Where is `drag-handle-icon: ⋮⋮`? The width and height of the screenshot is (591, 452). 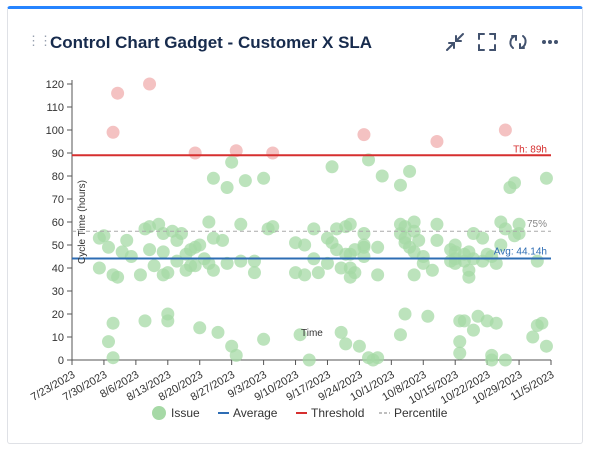 drag-handle-icon: ⋮⋮ is located at coordinates (39, 40).